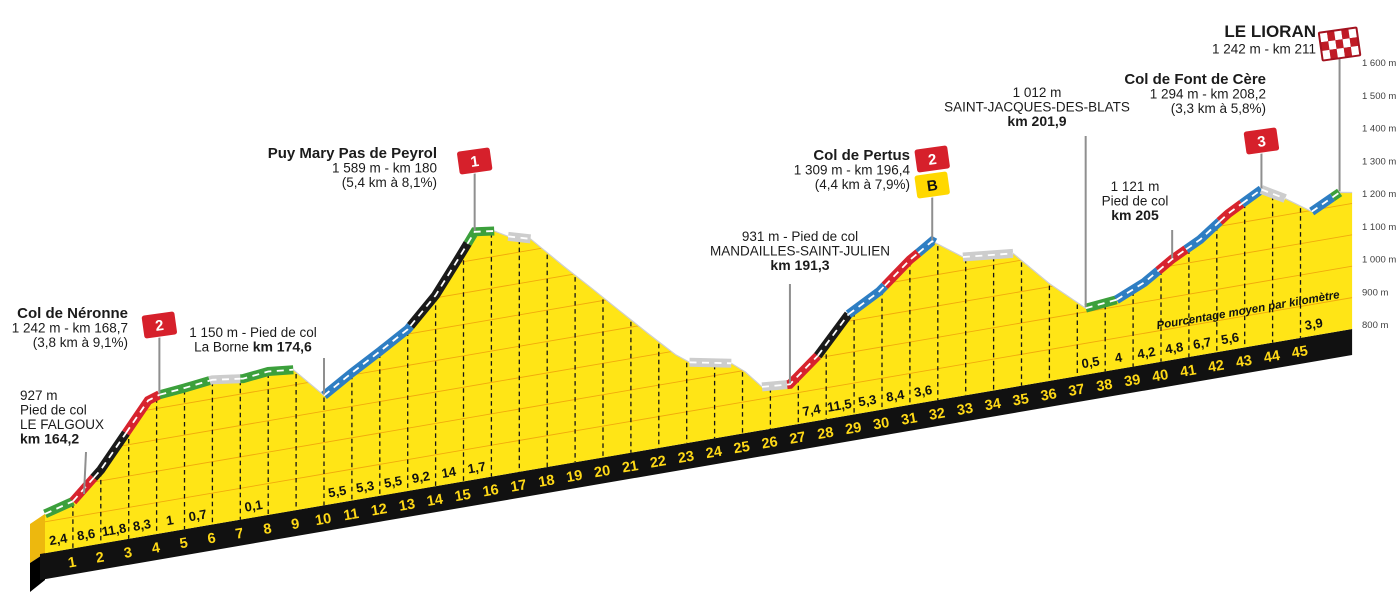 Image resolution: width=1400 pixels, height=598 pixels. I want to click on km-number: 25, so click(742, 448).